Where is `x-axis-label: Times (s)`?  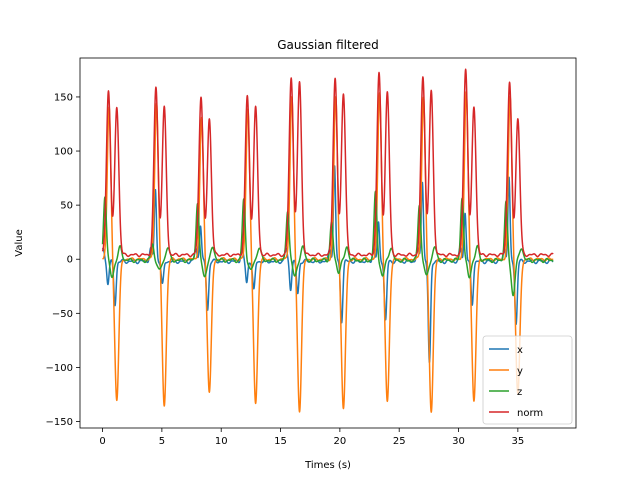 x-axis-label: Times (s) is located at coordinates (327, 465).